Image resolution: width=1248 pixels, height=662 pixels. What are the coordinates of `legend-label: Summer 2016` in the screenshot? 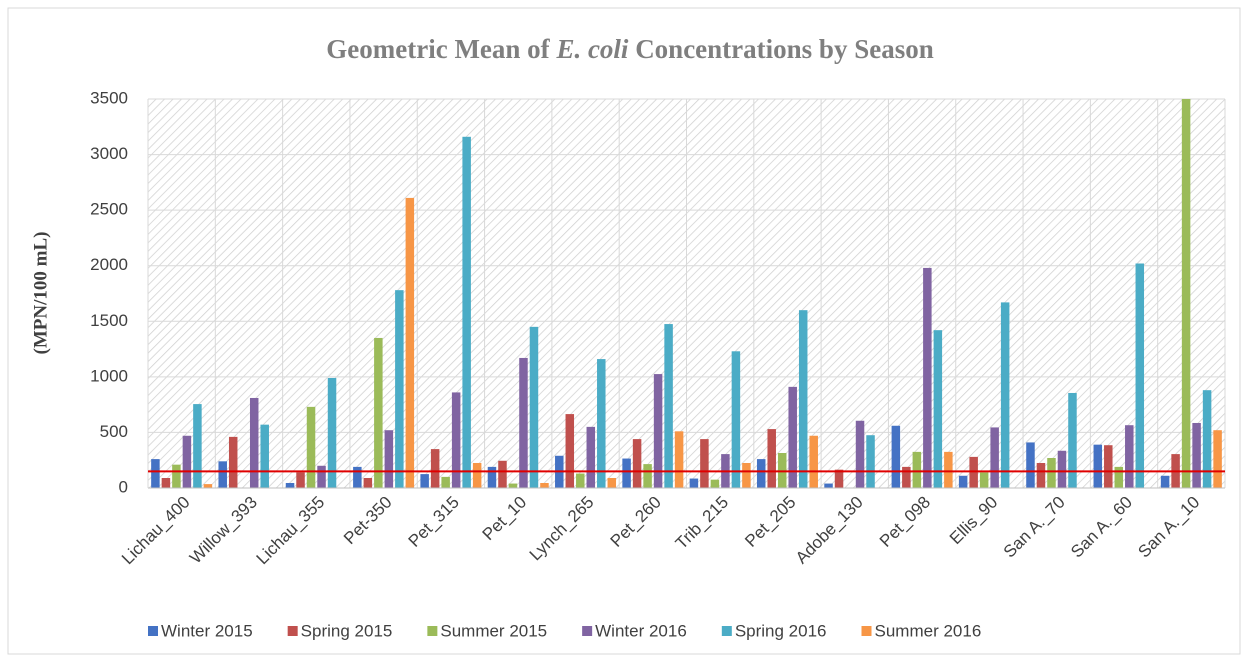 It's located at (928, 630).